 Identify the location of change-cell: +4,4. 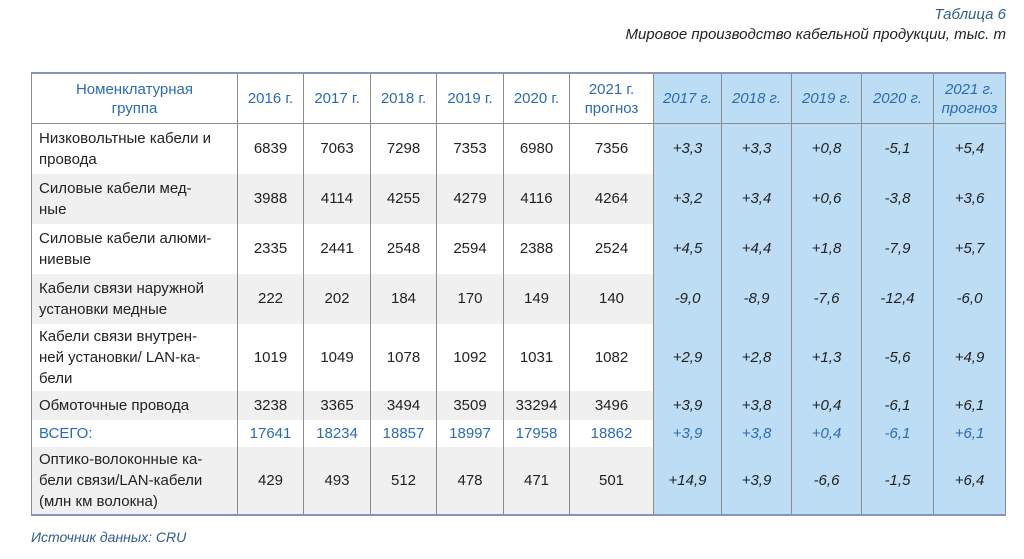
(756, 248).